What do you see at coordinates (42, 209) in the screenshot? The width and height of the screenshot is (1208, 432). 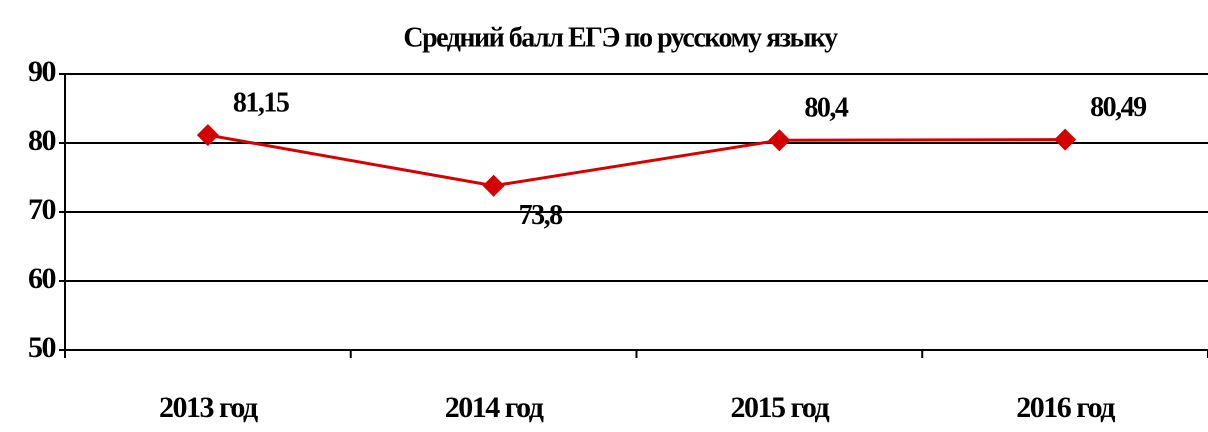 I see `y-tick-label: 70` at bounding box center [42, 209].